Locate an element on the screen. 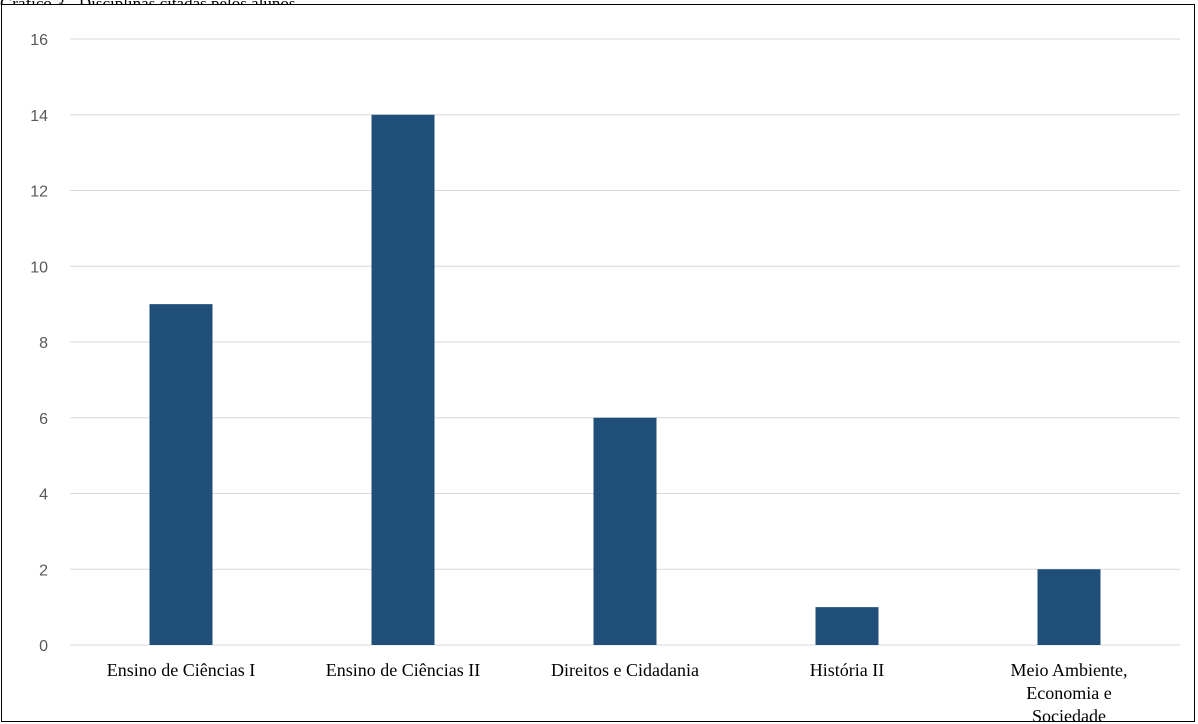  x-tick-label: Direitos e Cidadania is located at coordinates (625, 670).